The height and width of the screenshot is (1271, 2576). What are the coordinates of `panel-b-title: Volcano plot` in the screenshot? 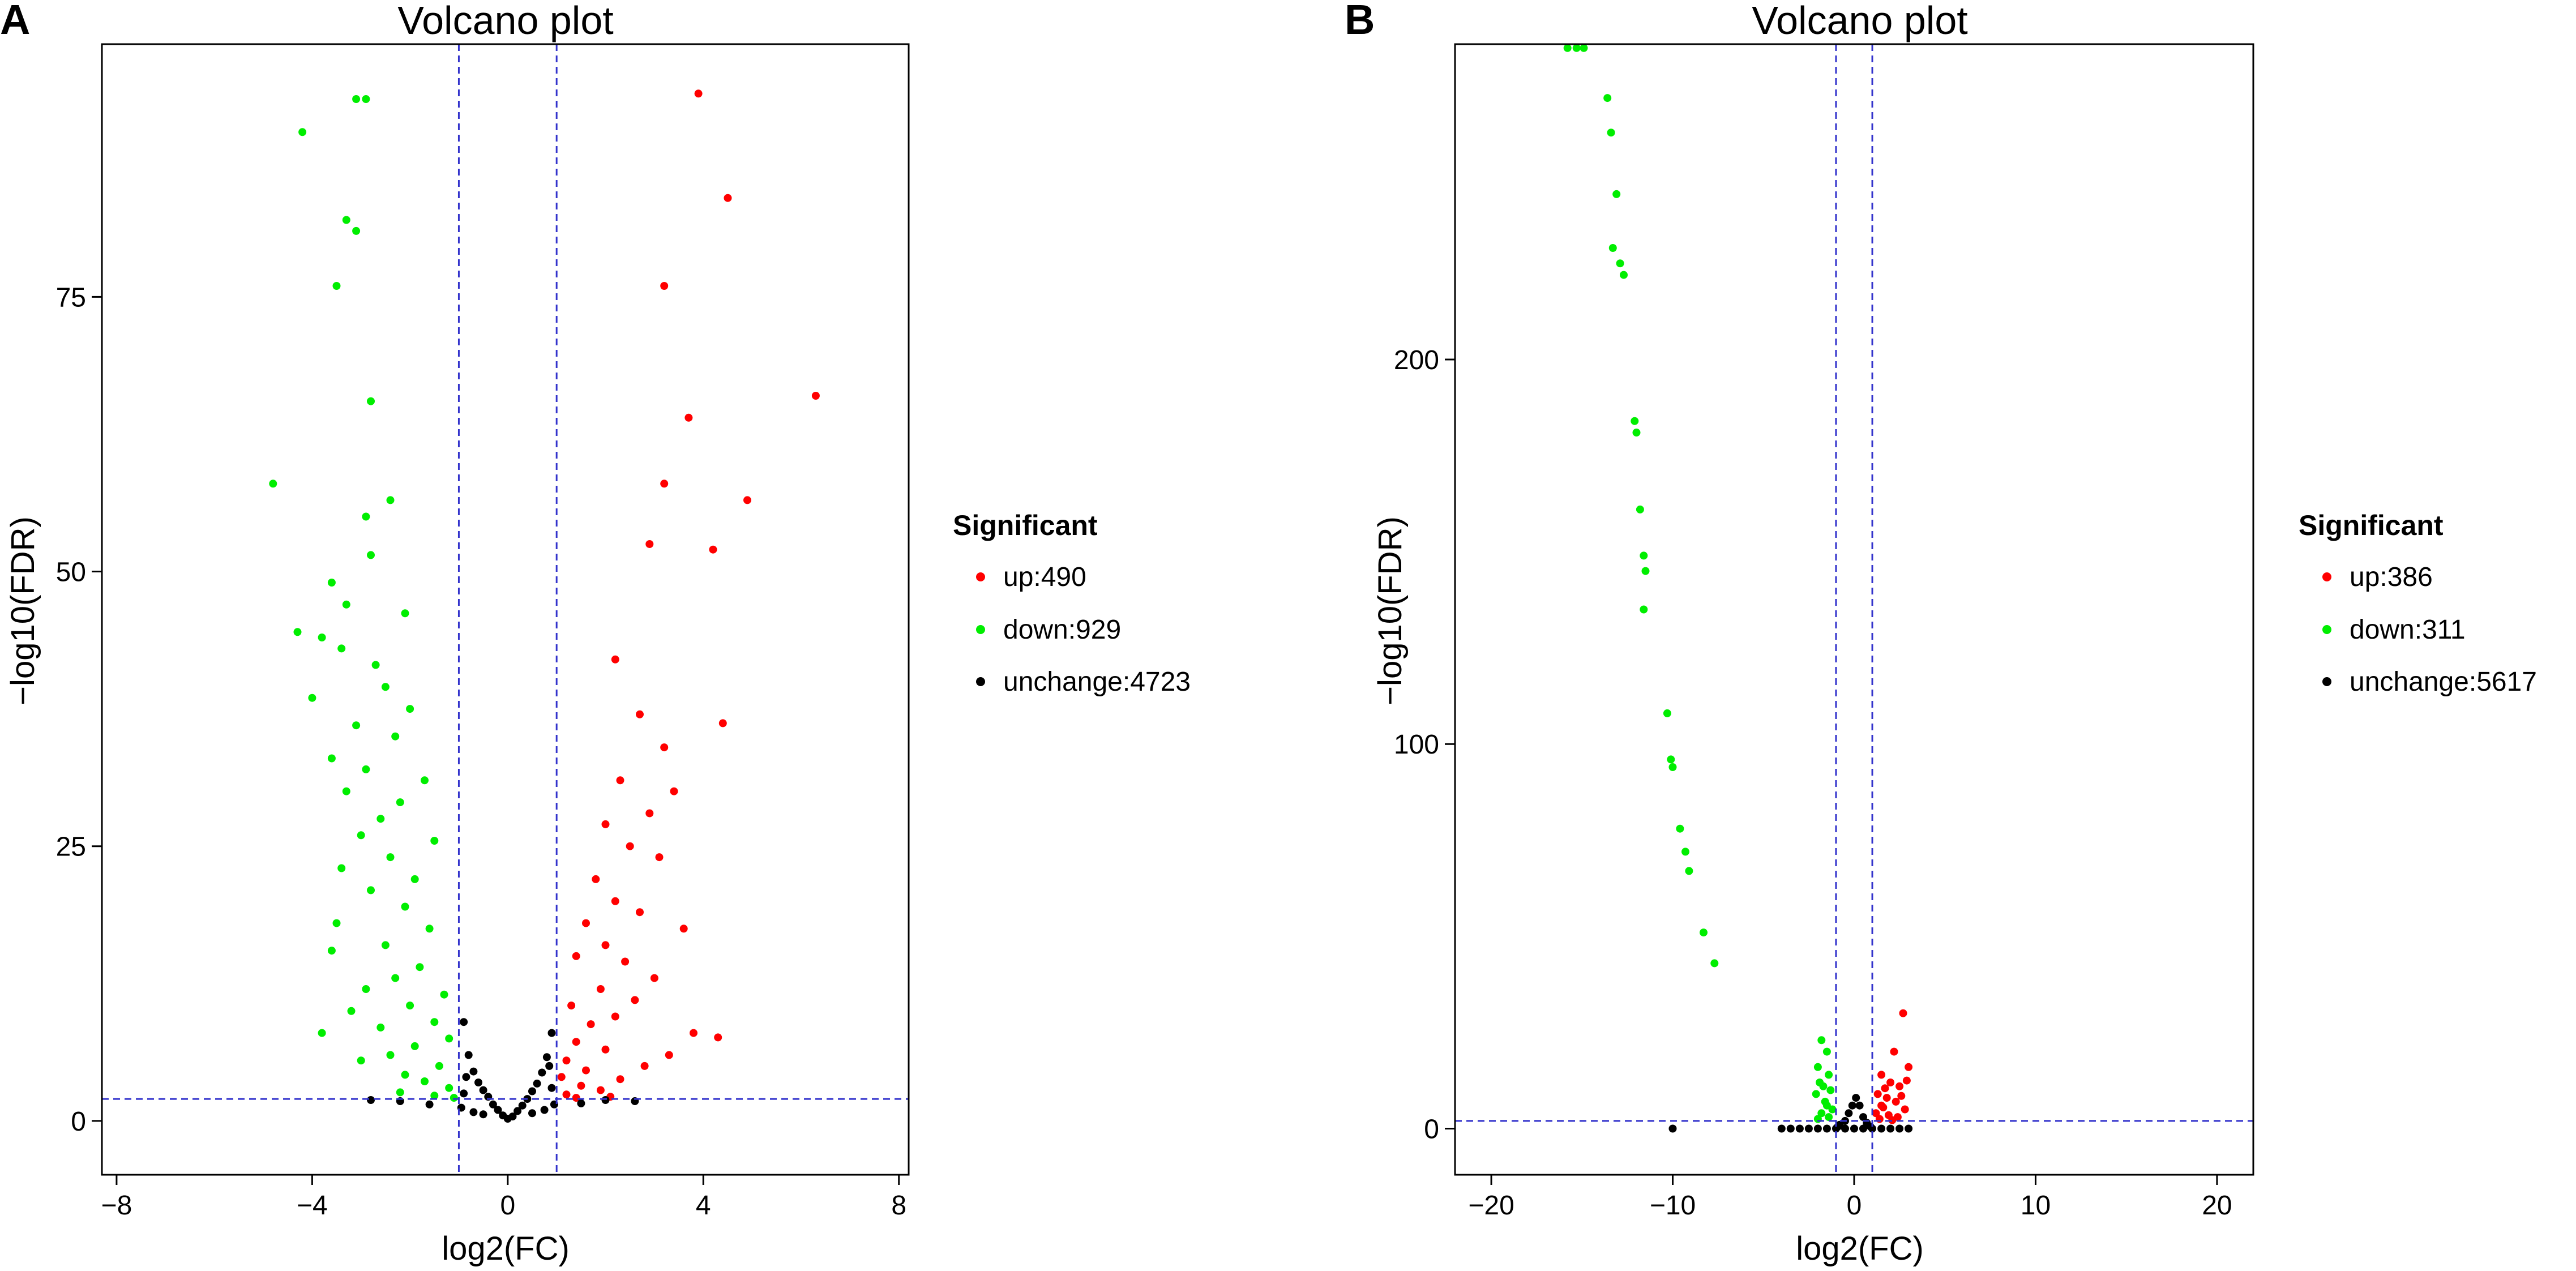 It's located at (1859, 21).